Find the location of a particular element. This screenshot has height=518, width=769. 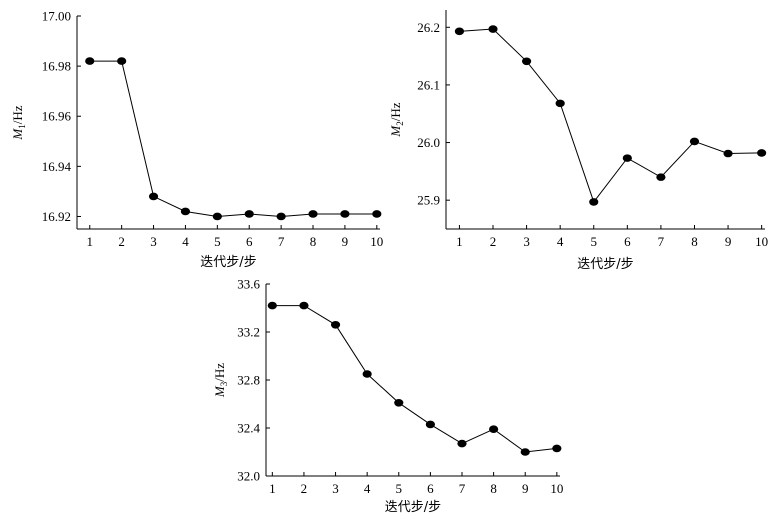

y-tick-label: 26.0 is located at coordinates (428, 142).